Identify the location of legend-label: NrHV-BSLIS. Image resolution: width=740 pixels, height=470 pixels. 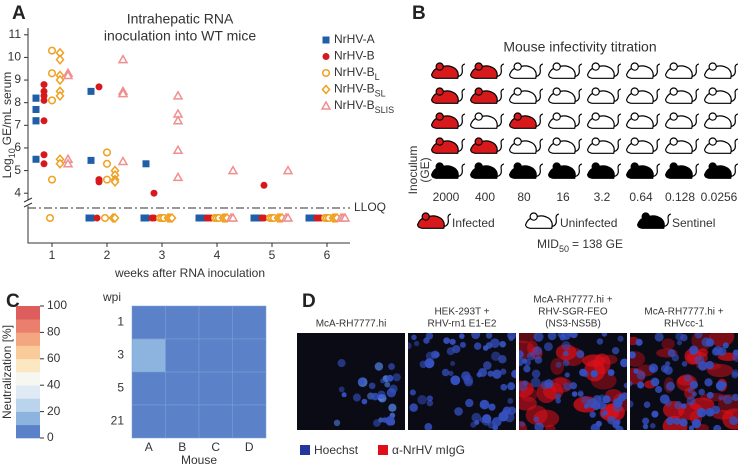
(364, 106).